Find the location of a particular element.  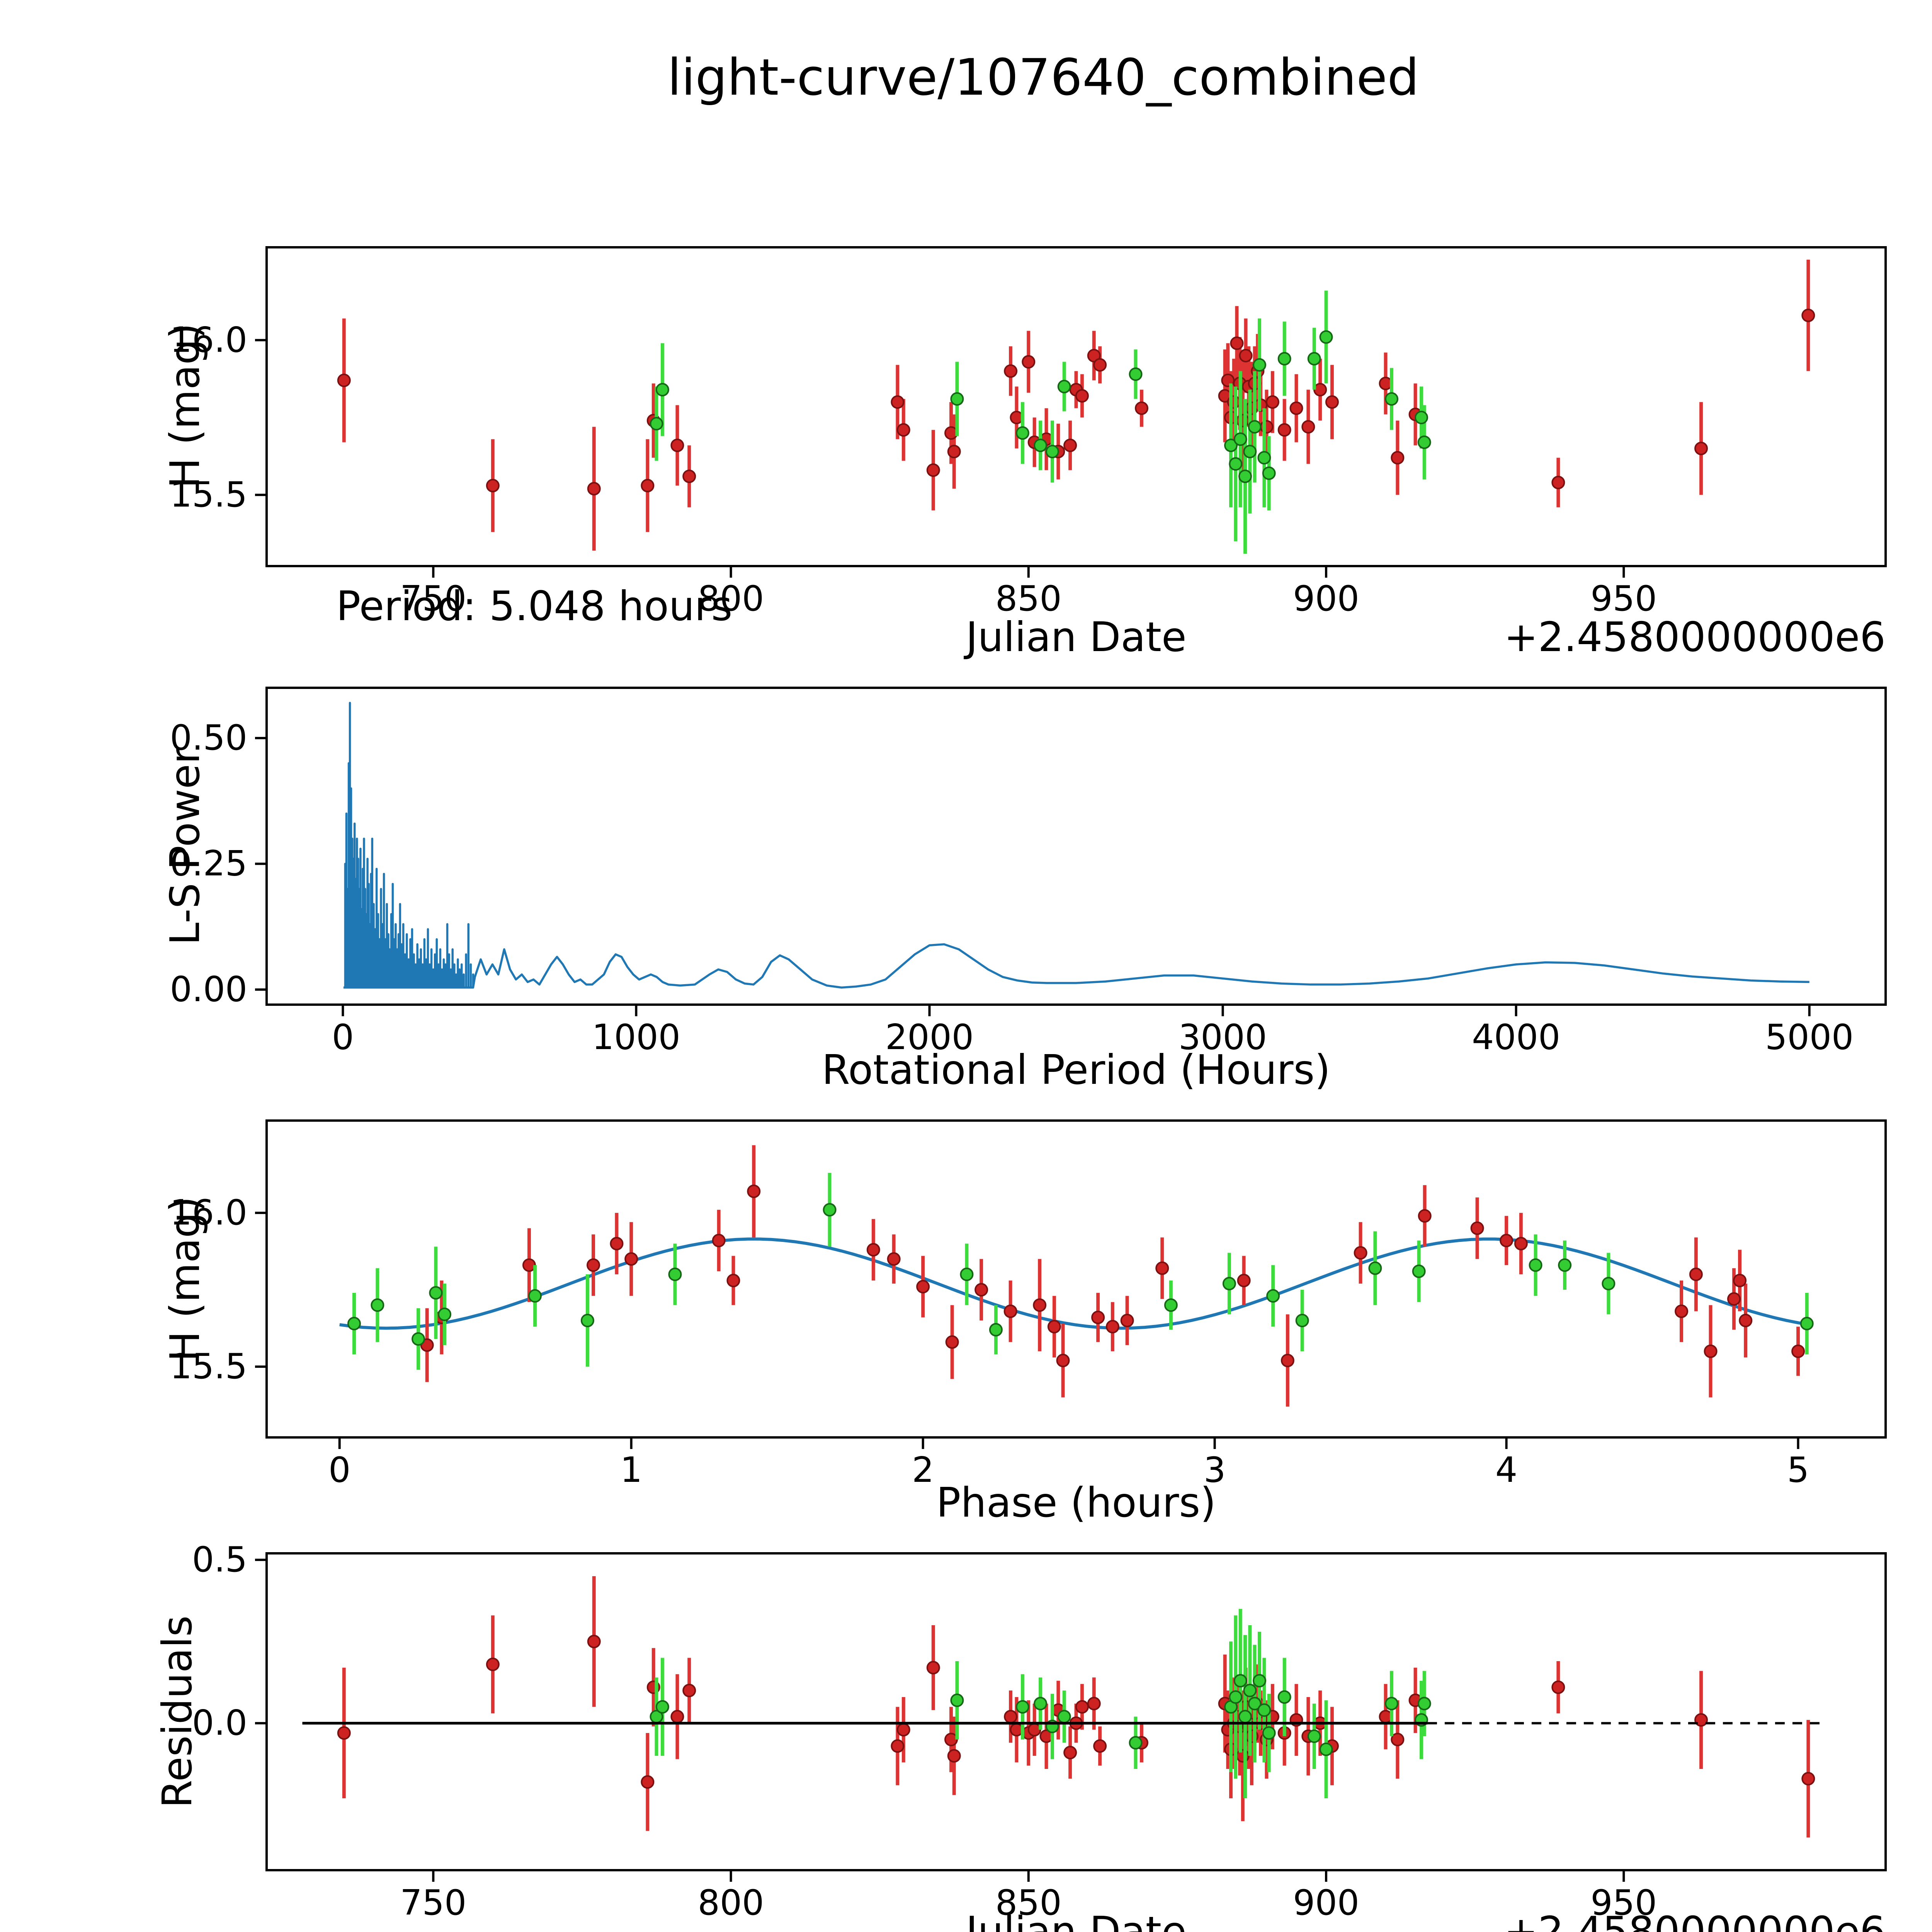

phase-xtick-label: 1 is located at coordinates (631, 1470).